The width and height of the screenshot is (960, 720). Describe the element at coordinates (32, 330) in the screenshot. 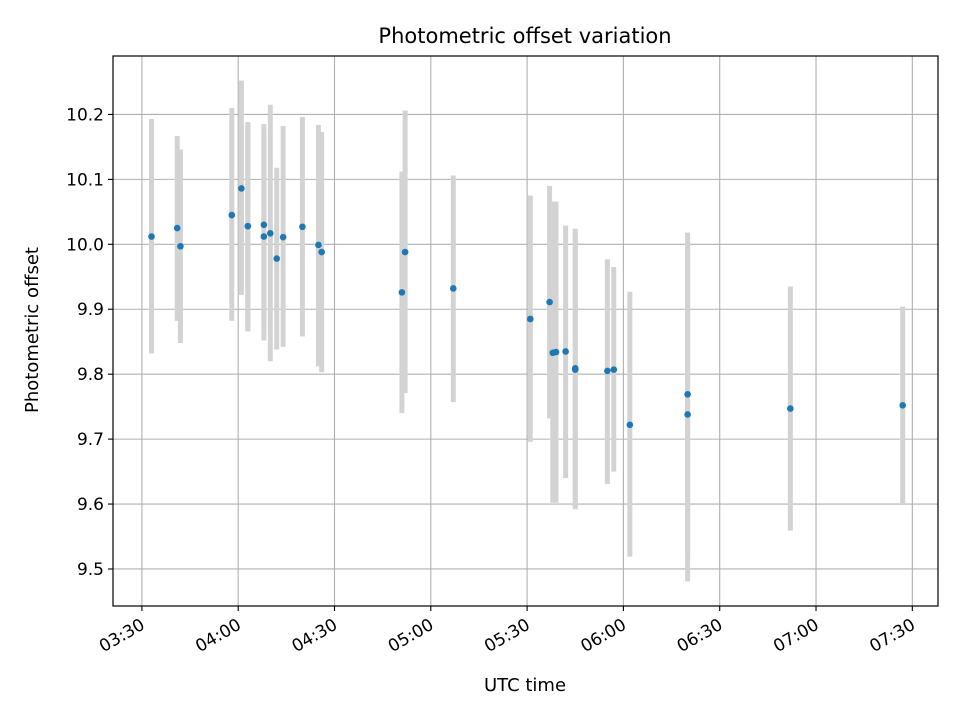

I see `y-axis-title: Photometric offset` at that location.